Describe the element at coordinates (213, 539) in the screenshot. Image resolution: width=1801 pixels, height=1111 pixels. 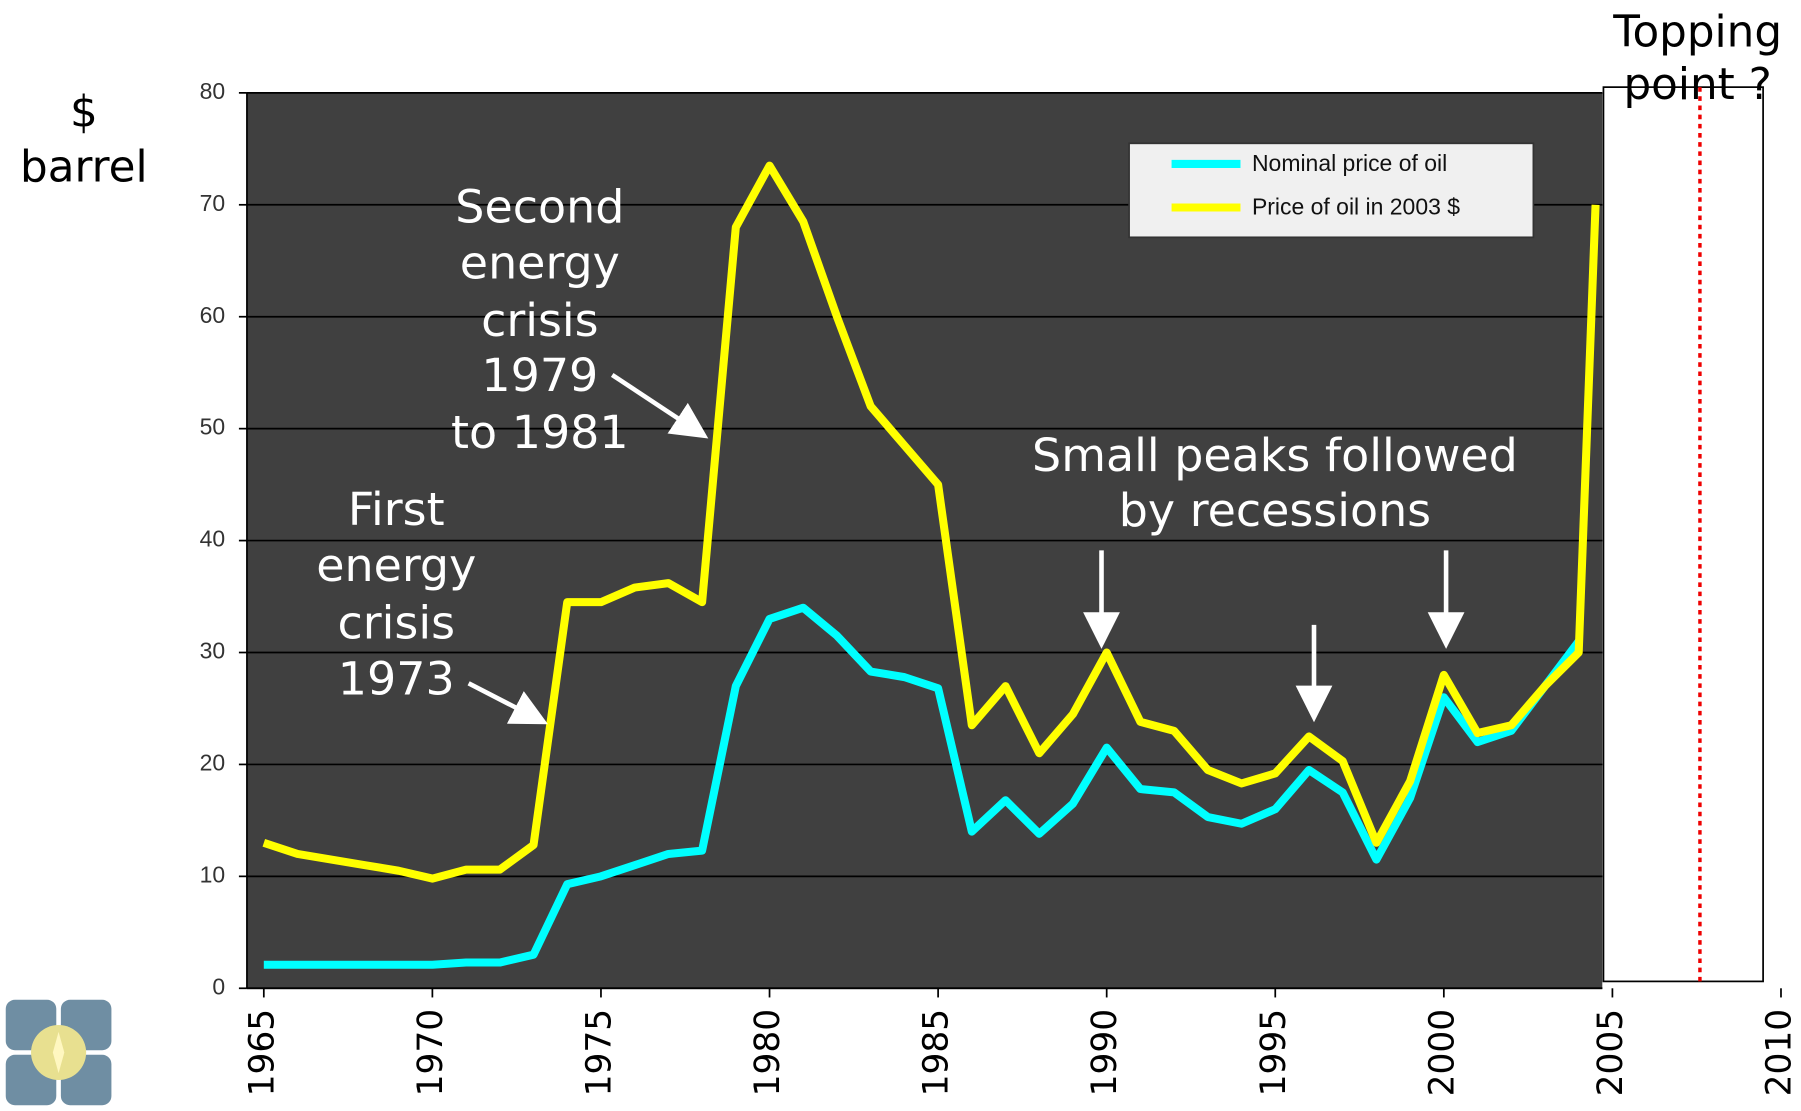
I see `y-tick-label: 40` at that location.